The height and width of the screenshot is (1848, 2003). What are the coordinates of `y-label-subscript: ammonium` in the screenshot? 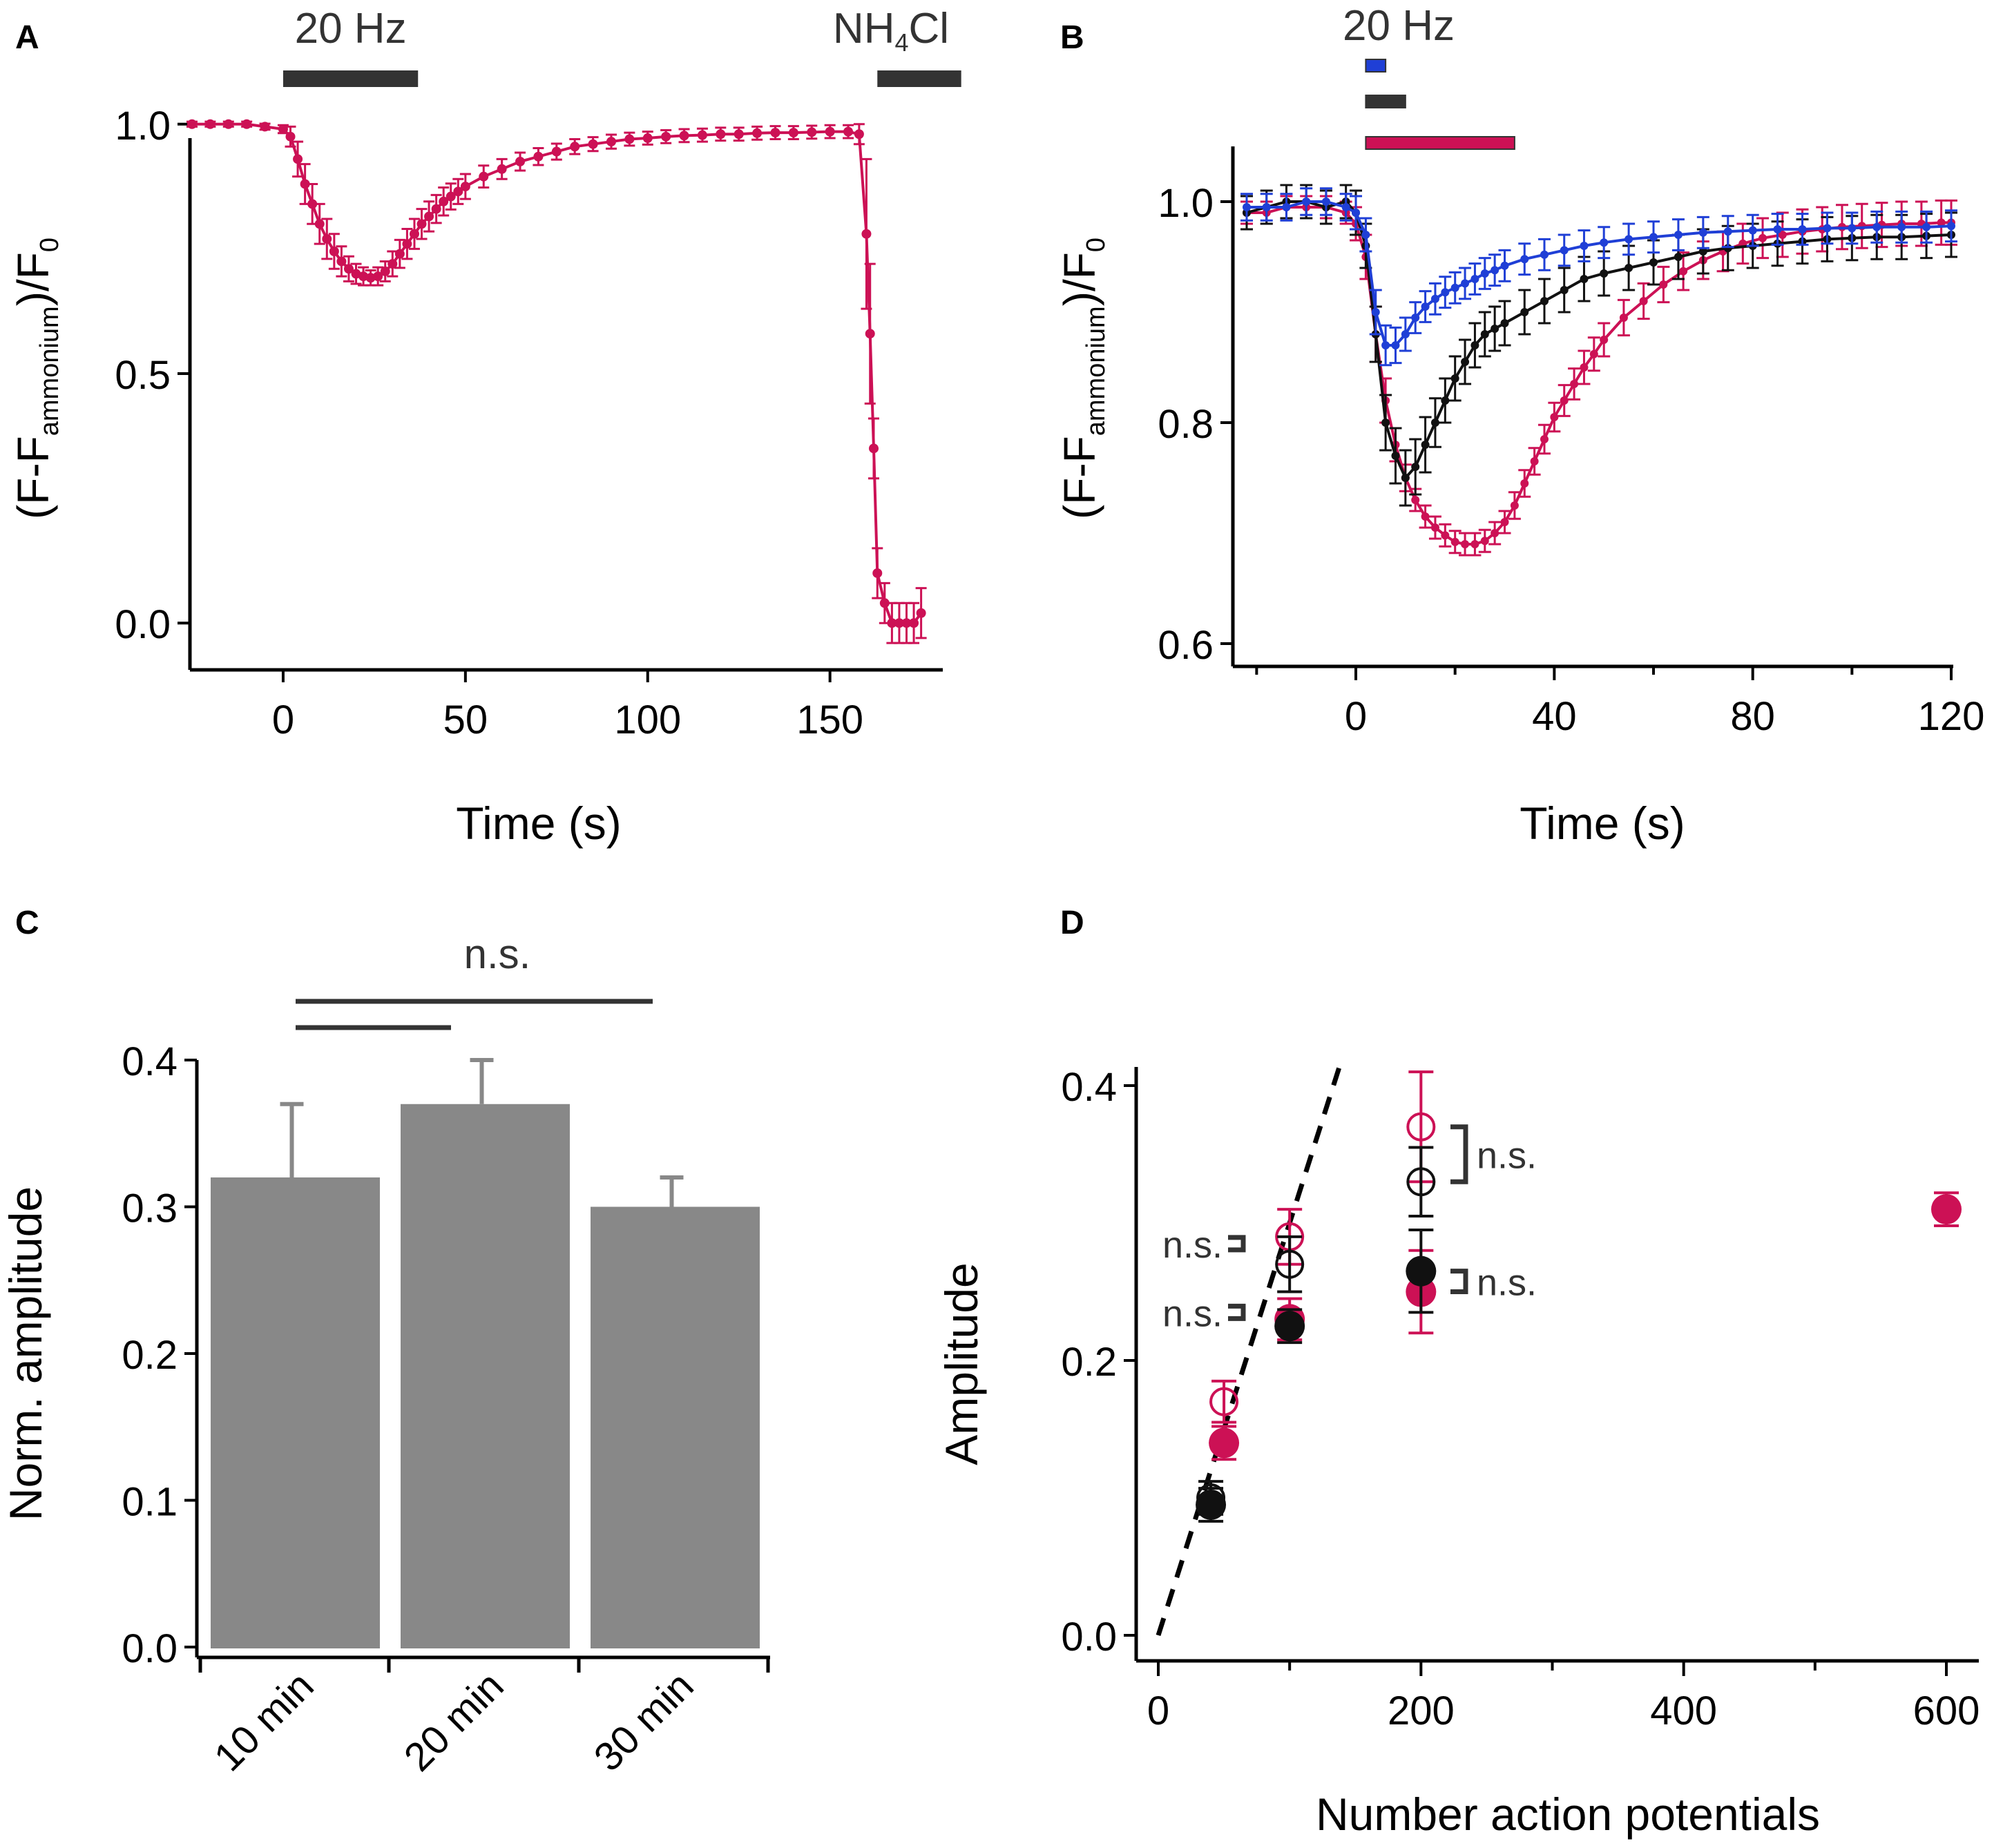 It's located at (49, 371).